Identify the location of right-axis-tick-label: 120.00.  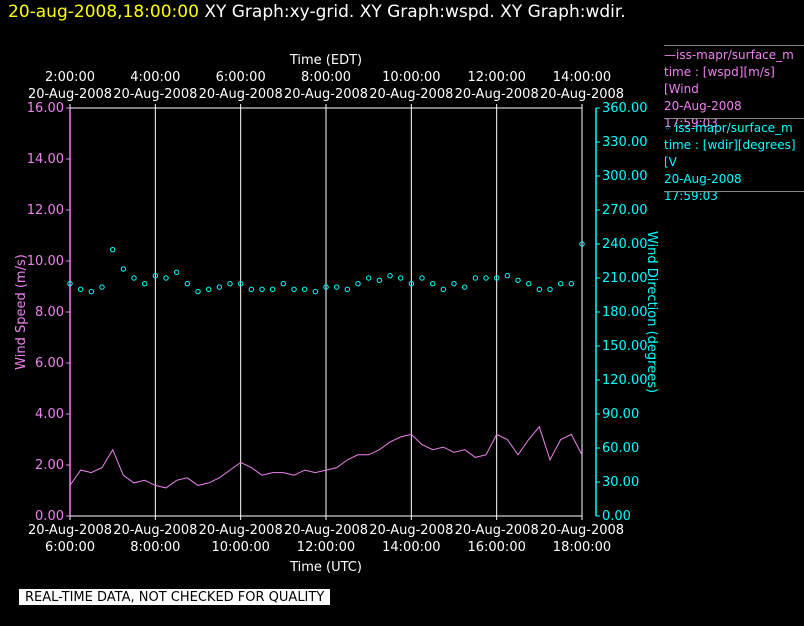
(625, 380).